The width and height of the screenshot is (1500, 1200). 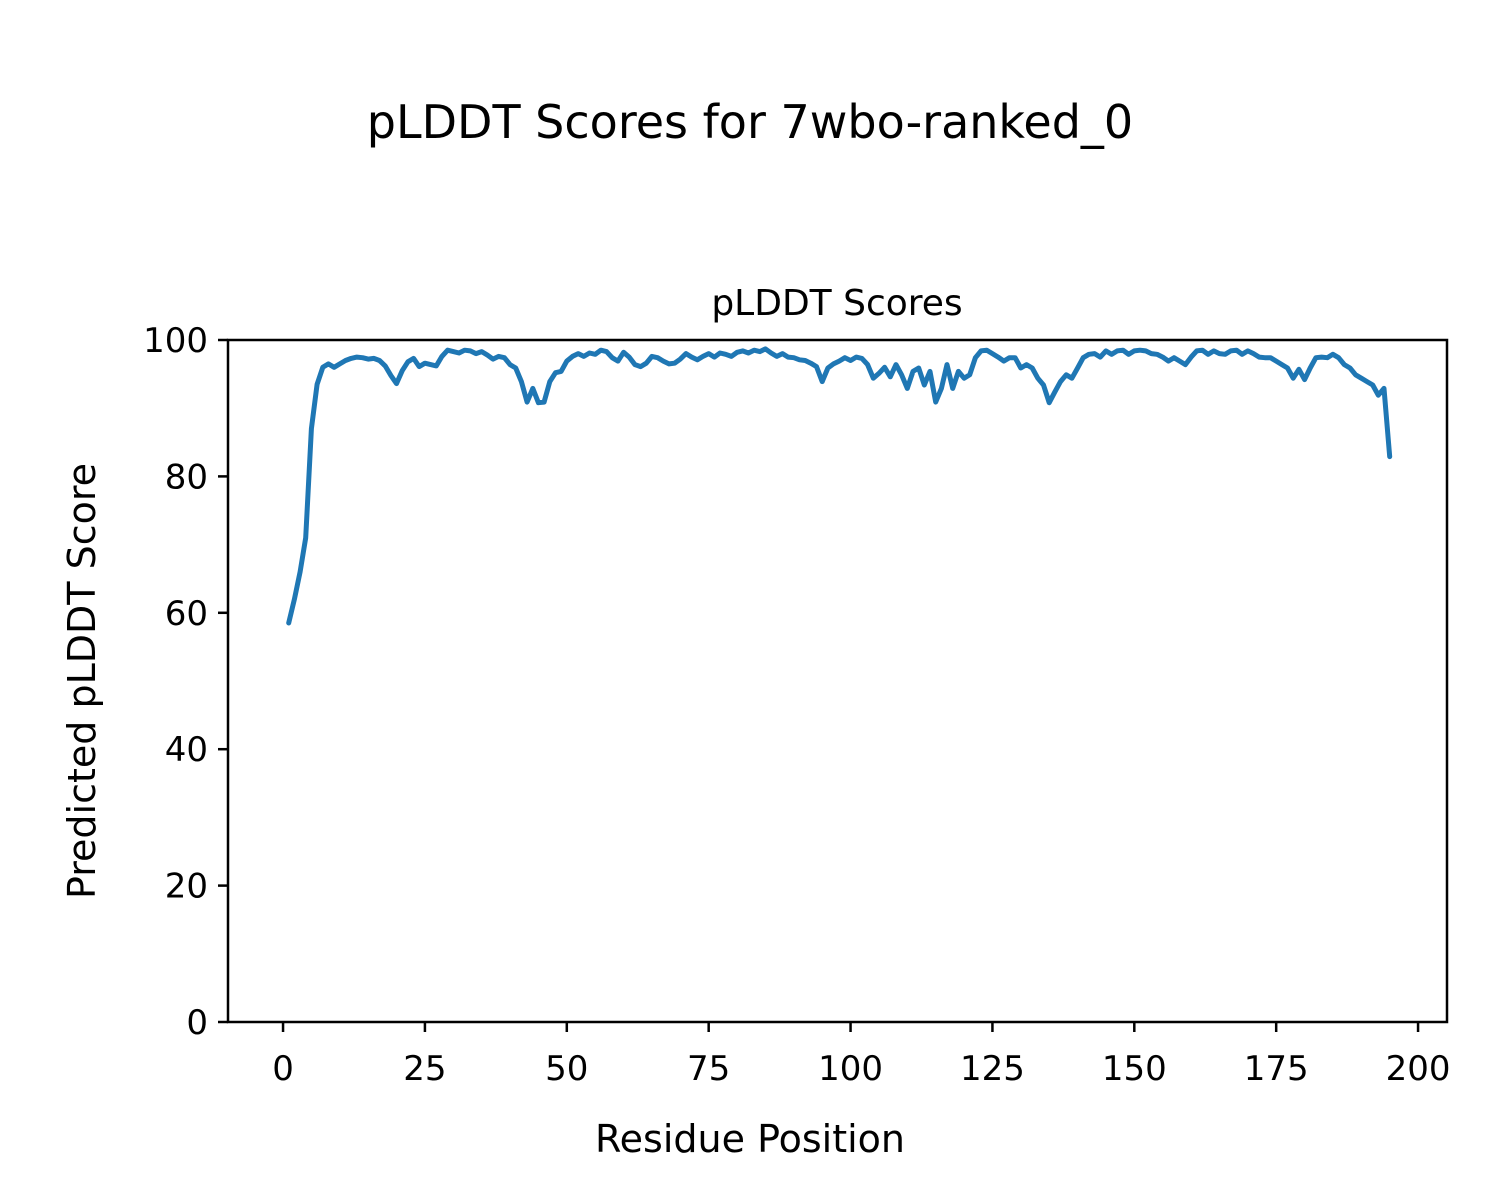 I want to click on y-tick-label: 20, so click(x=186, y=887).